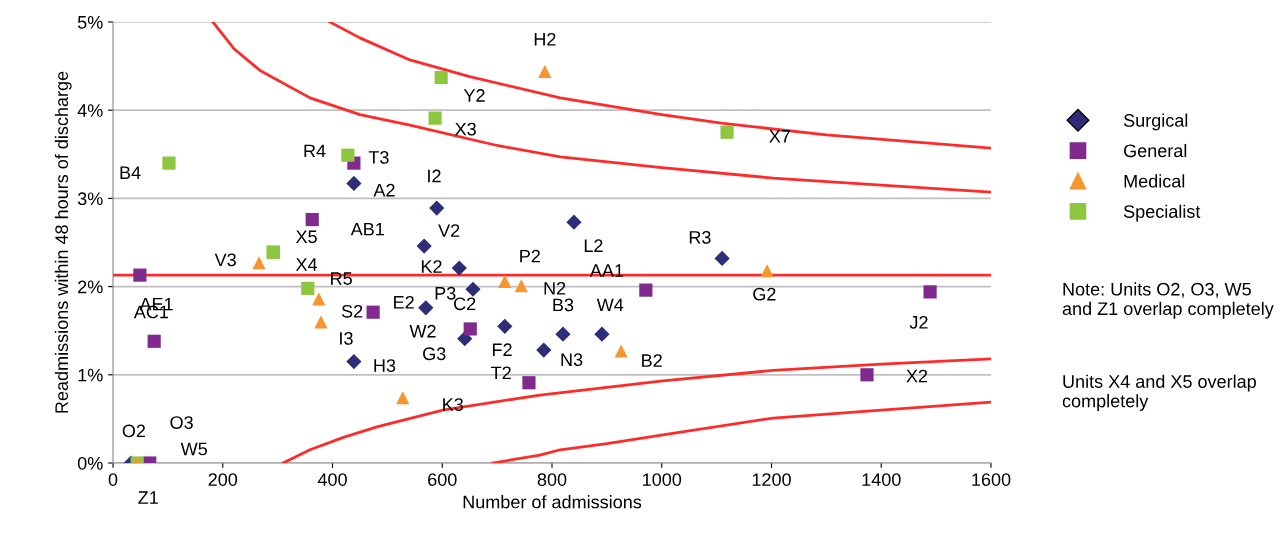  What do you see at coordinates (449, 230) in the screenshot?
I see `annotation: V2` at bounding box center [449, 230].